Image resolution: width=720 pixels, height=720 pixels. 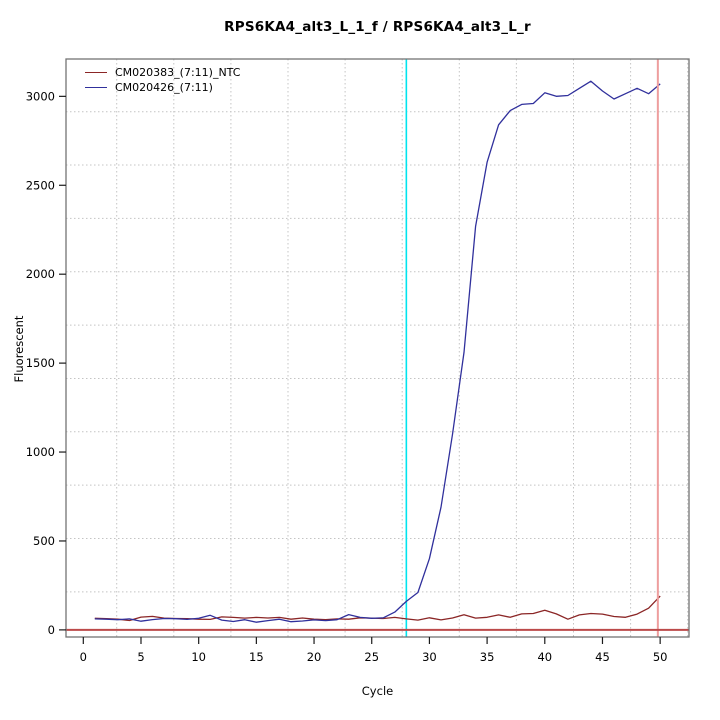 What do you see at coordinates (51, 630) in the screenshot?
I see `y-tick-label: 0` at bounding box center [51, 630].